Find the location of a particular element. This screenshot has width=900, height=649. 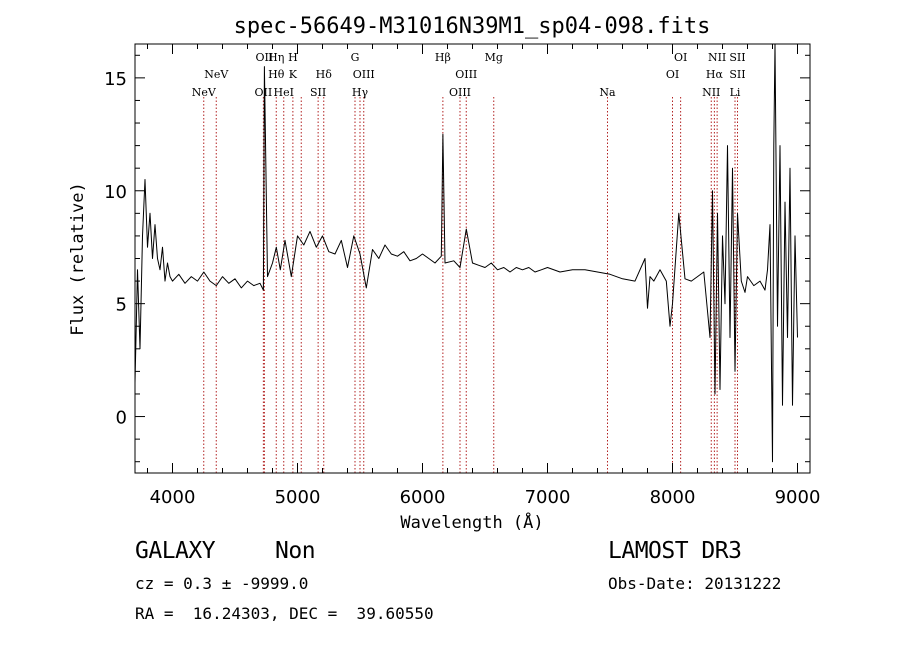

x-tick-label: 9000 is located at coordinates (798, 497).